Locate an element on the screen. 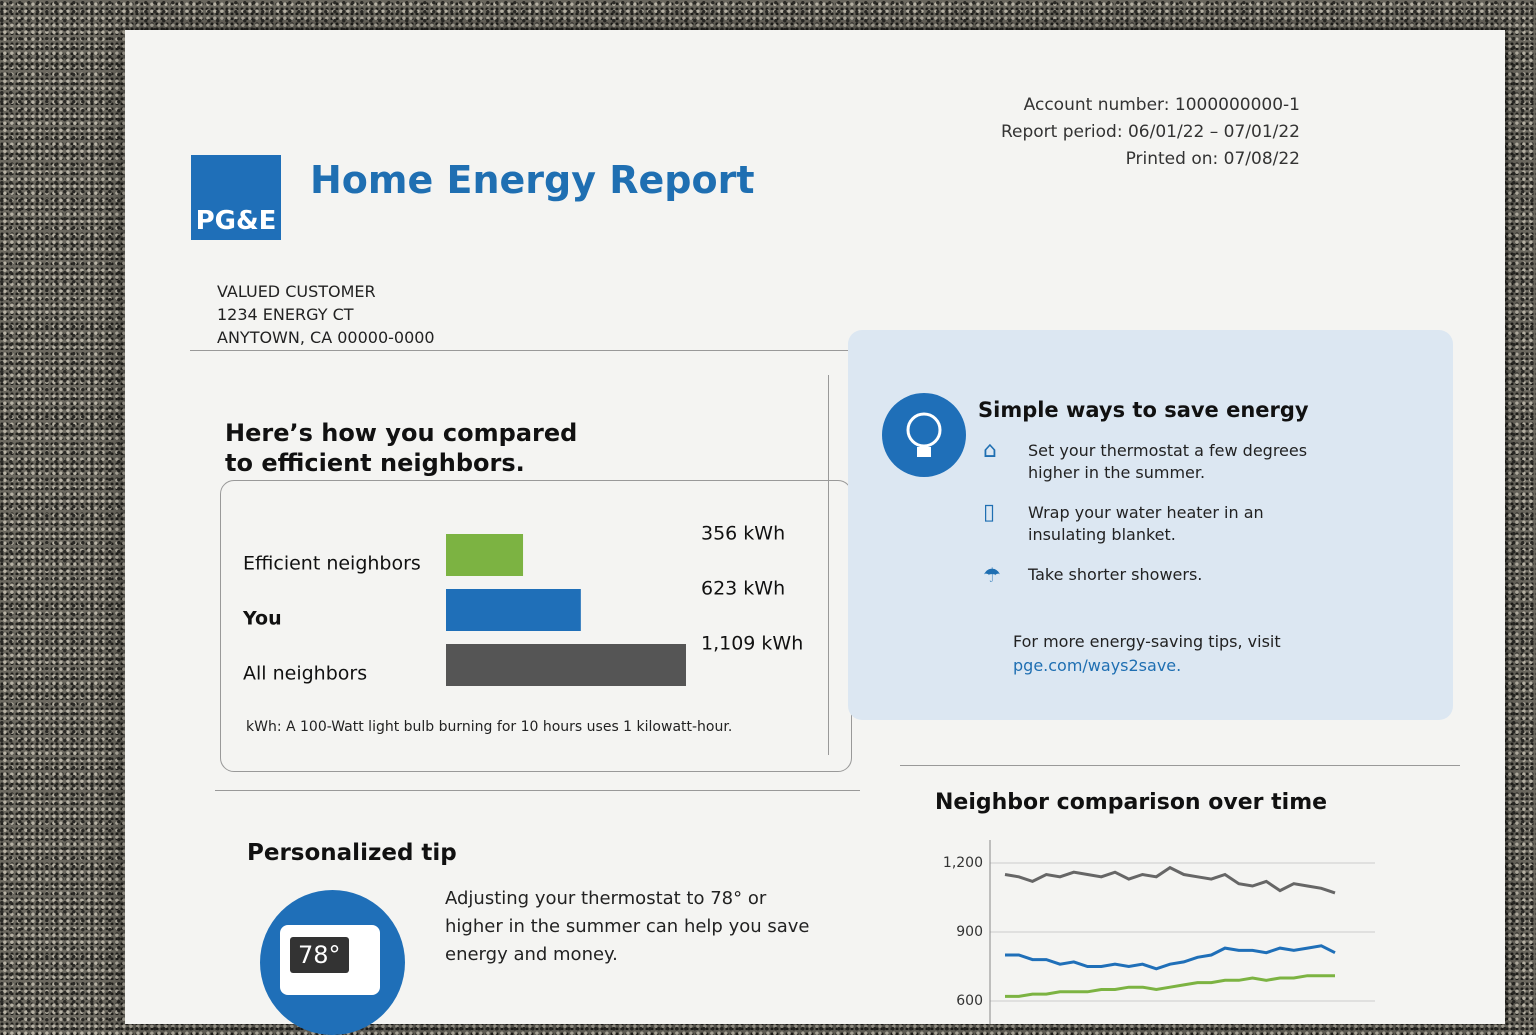 This screenshot has height=1035, width=1536. thermostat-body: 78° is located at coordinates (330, 960).